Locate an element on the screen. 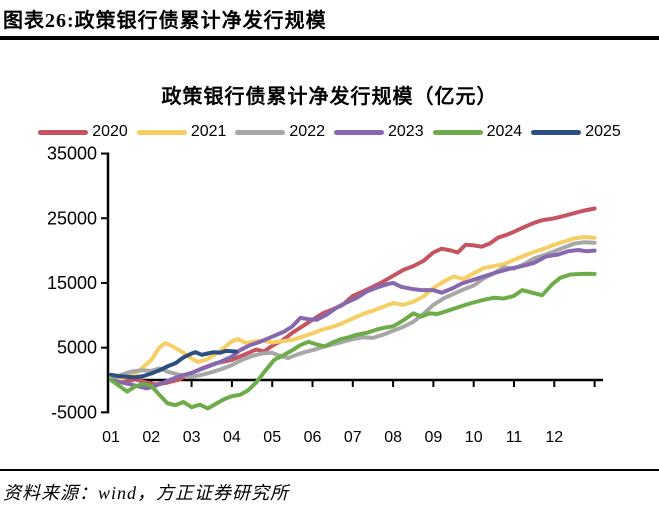 Image resolution: width=659 pixels, height=514 pixels. legend-swatch-2023 is located at coordinates (359, 132).